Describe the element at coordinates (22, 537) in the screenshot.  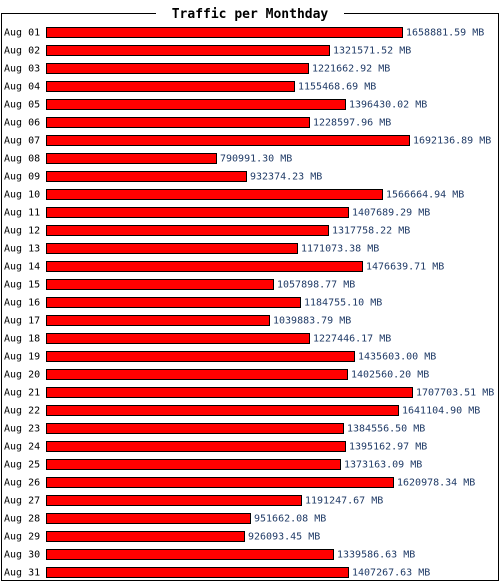
I see `category-label: Aug 29` at that location.